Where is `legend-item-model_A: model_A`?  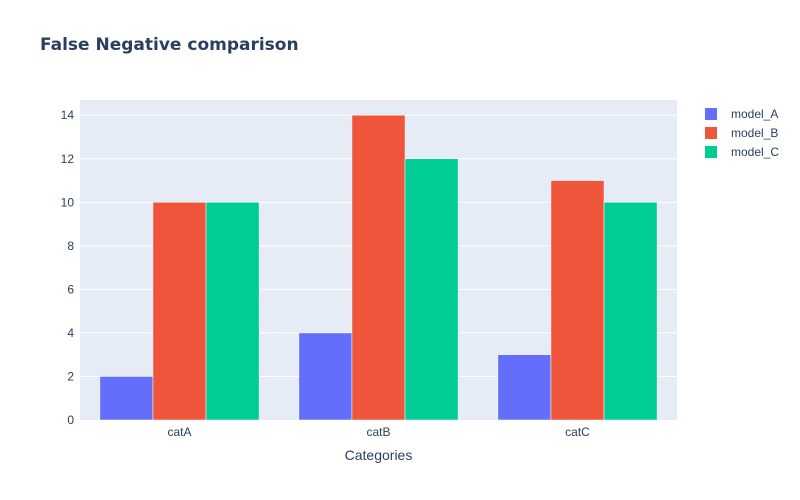 legend-item-model_A: model_A is located at coordinates (741, 114).